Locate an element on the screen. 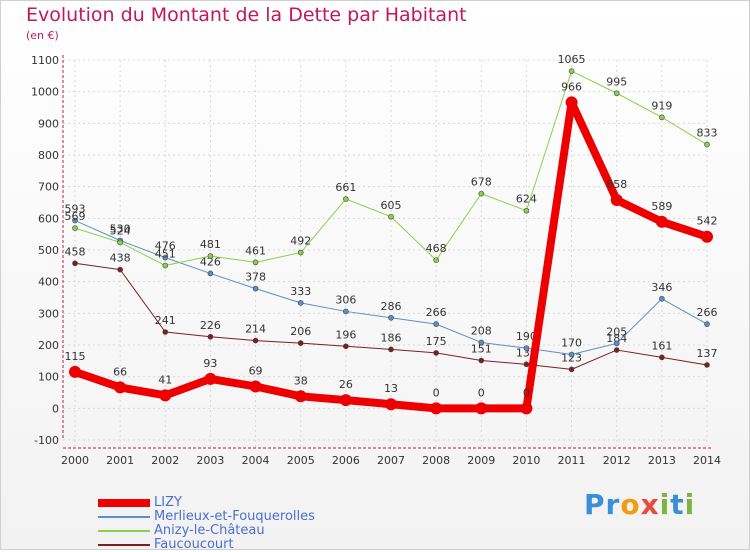  x-tick-label: 2004 is located at coordinates (256, 460).